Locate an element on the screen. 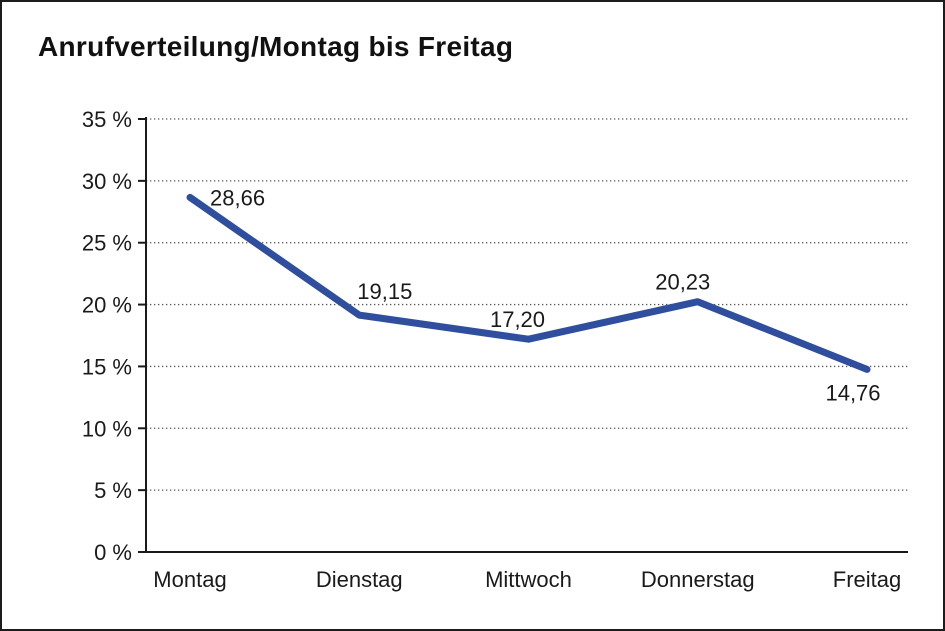  data-label: 19,15 is located at coordinates (384, 291).